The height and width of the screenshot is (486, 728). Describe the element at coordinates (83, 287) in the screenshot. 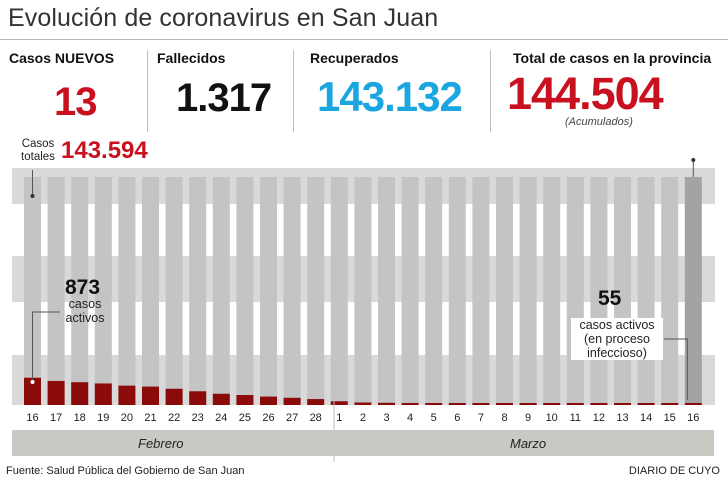

I see `start-active-value: 873` at that location.